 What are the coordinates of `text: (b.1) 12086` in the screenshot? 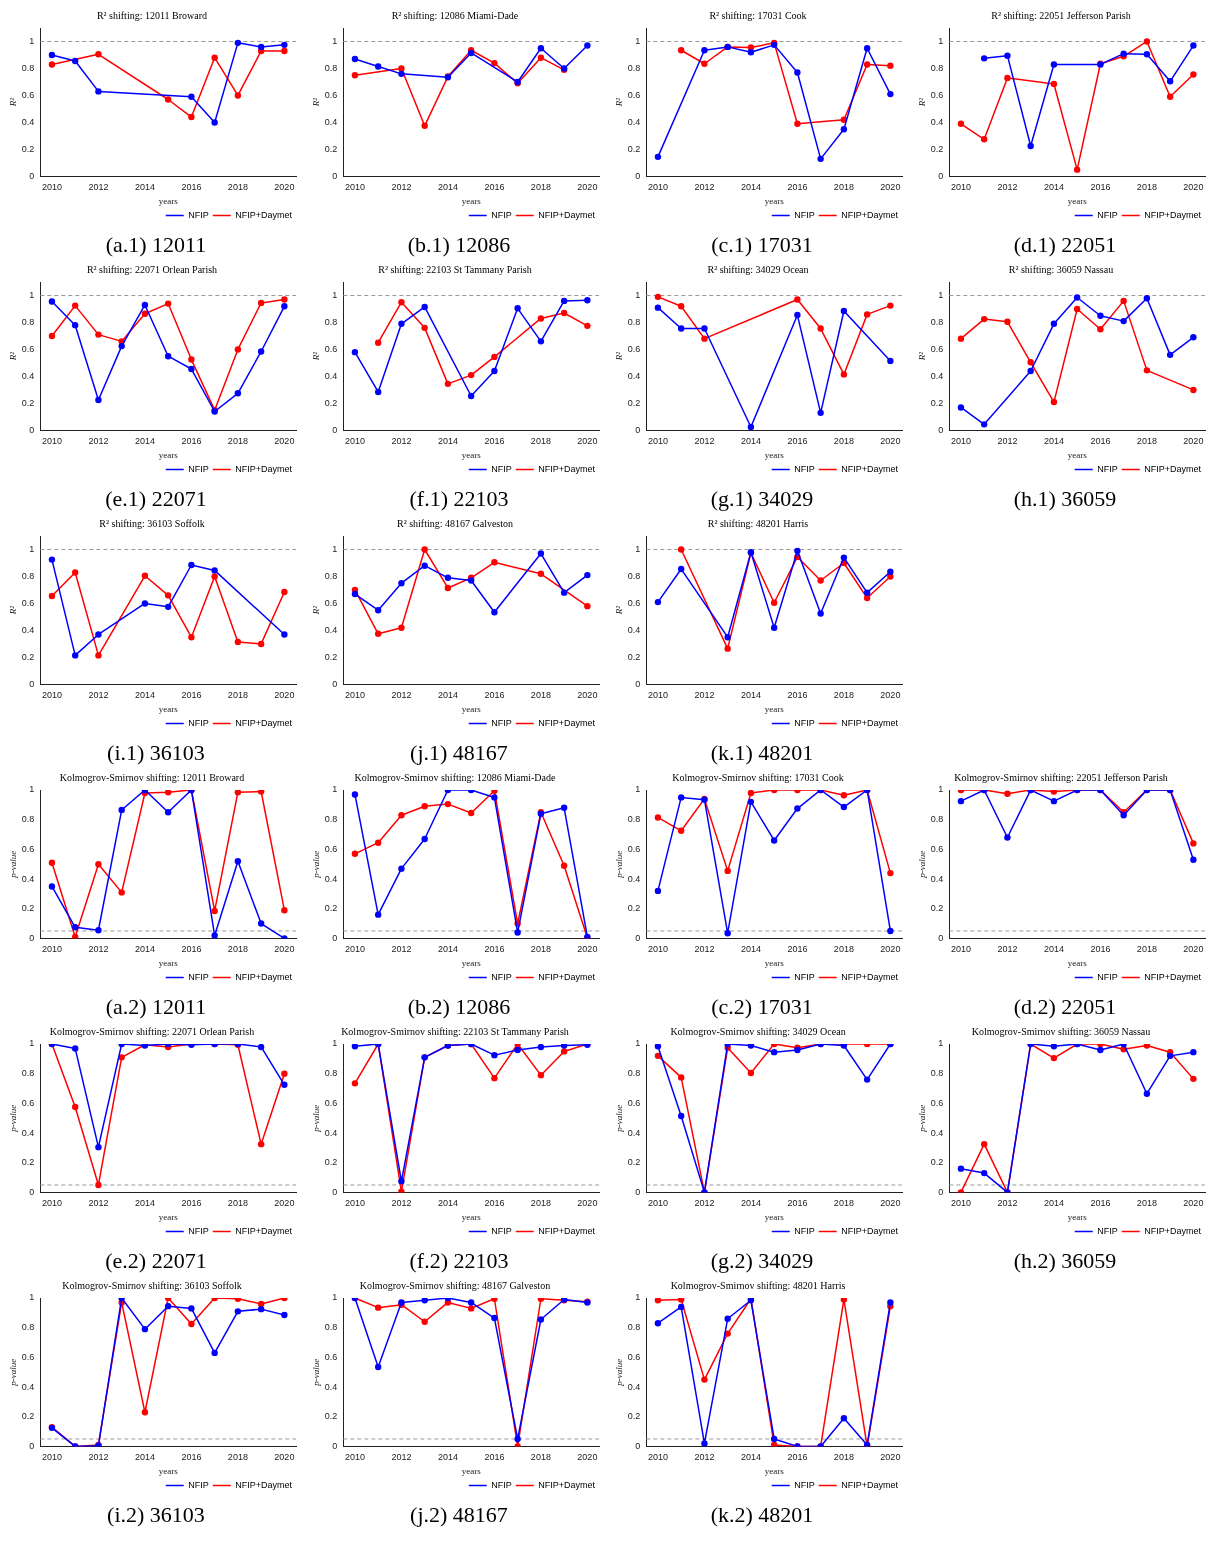 It's located at (459, 245).